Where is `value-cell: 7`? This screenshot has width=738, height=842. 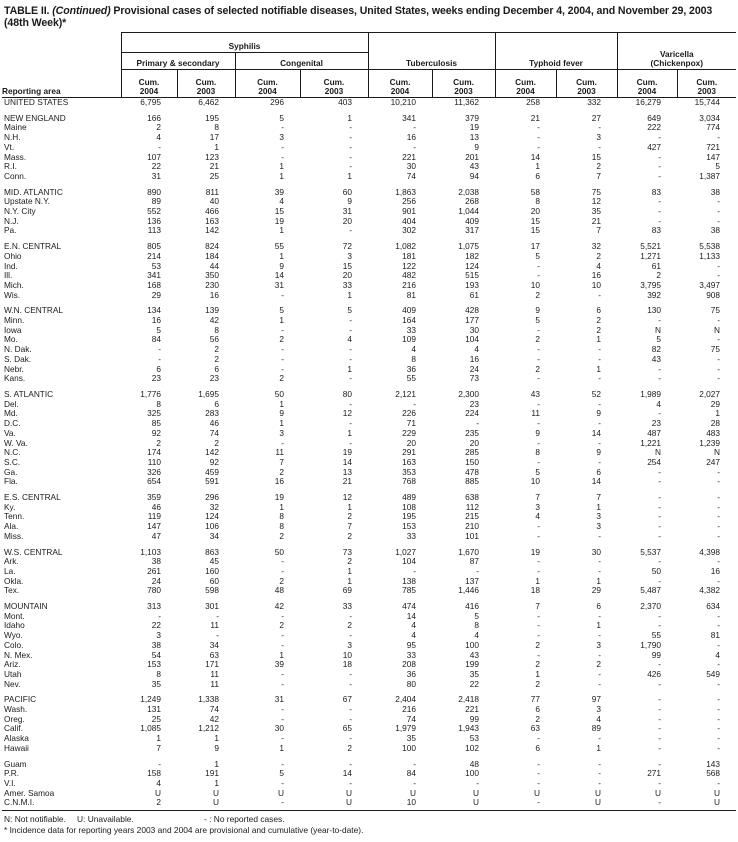
value-cell: 7 is located at coordinates (350, 527).